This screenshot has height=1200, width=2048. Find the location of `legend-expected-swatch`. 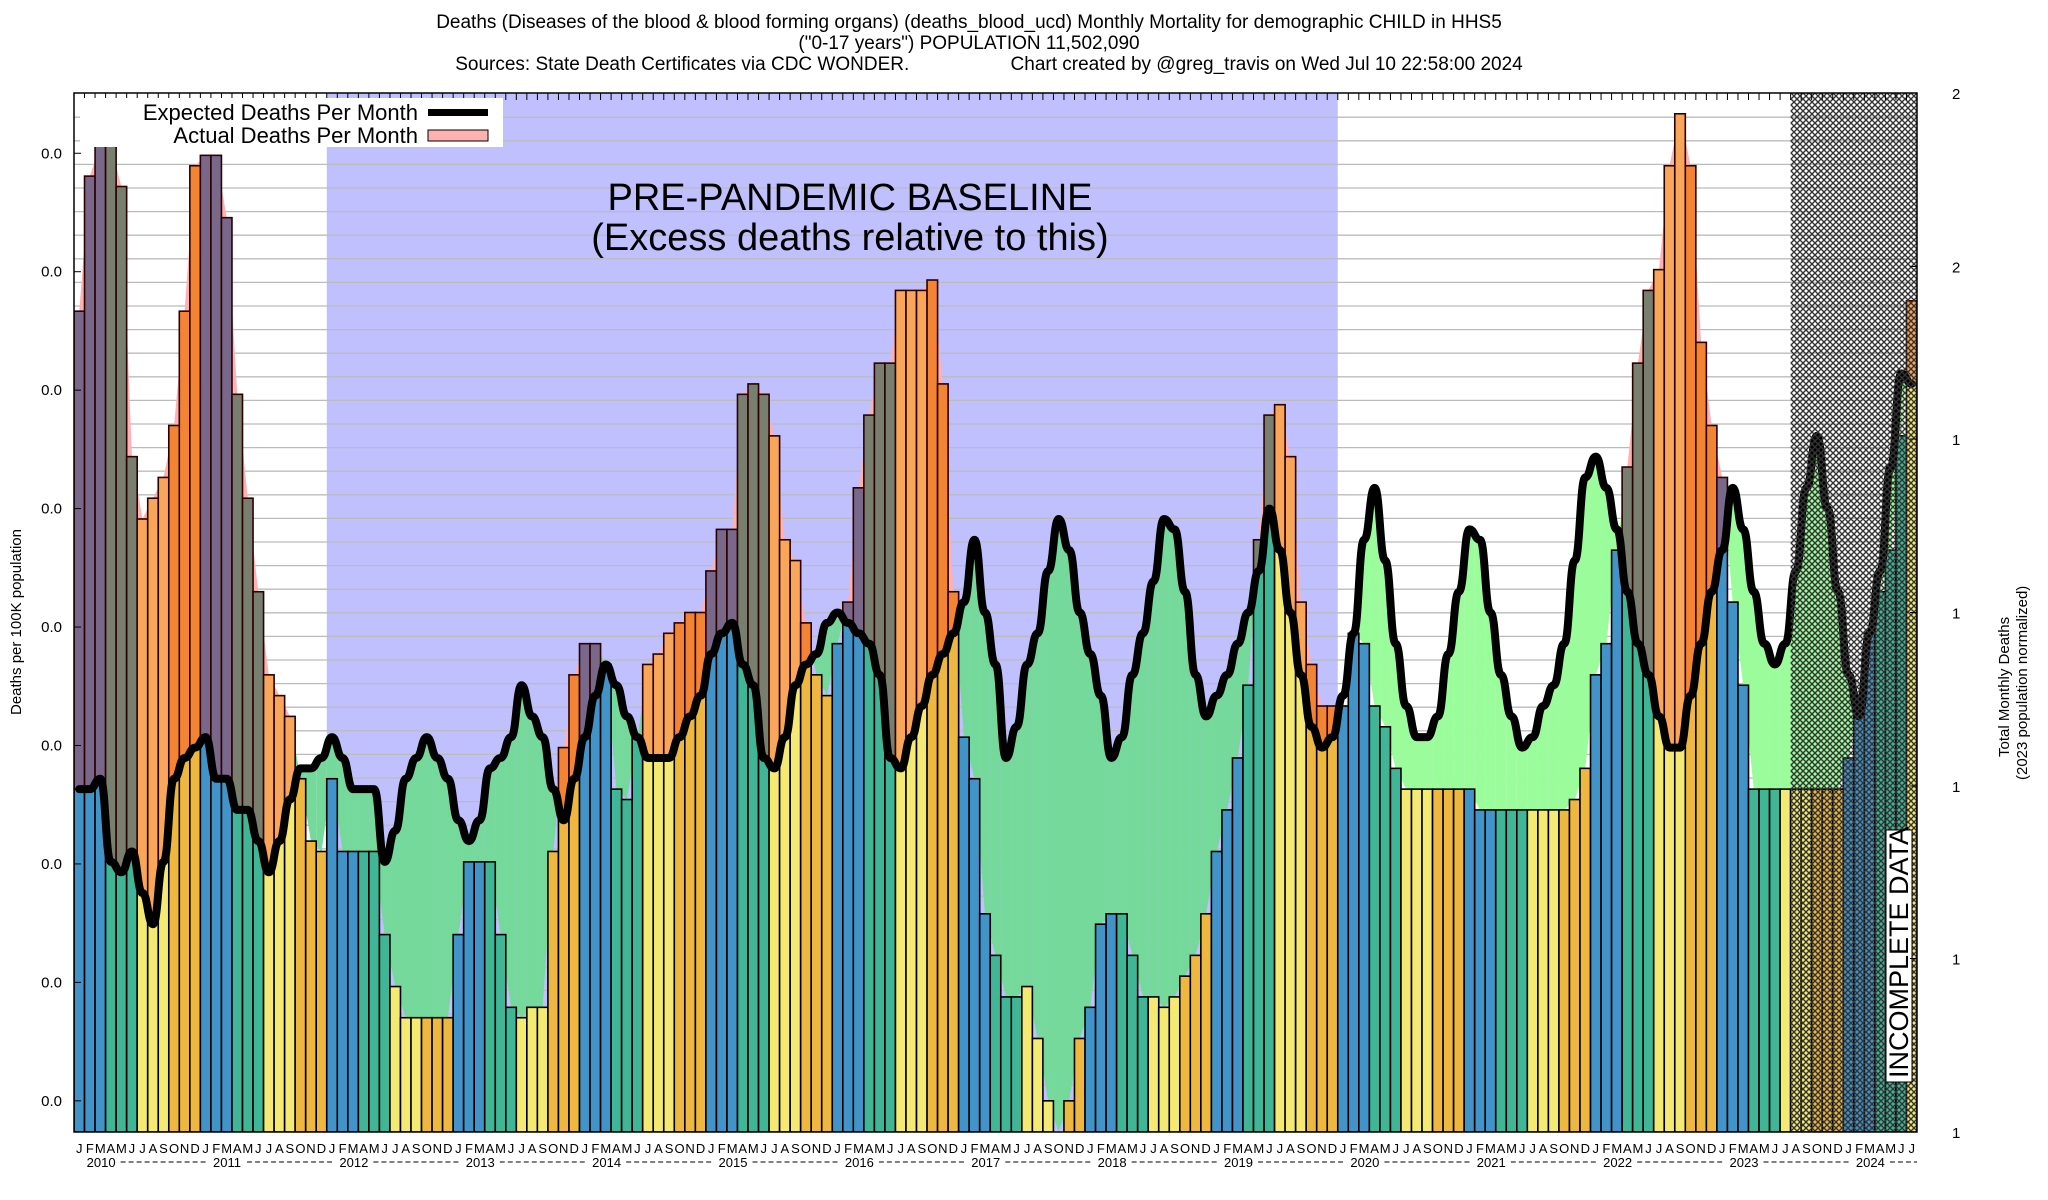

legend-expected-swatch is located at coordinates (458, 112).